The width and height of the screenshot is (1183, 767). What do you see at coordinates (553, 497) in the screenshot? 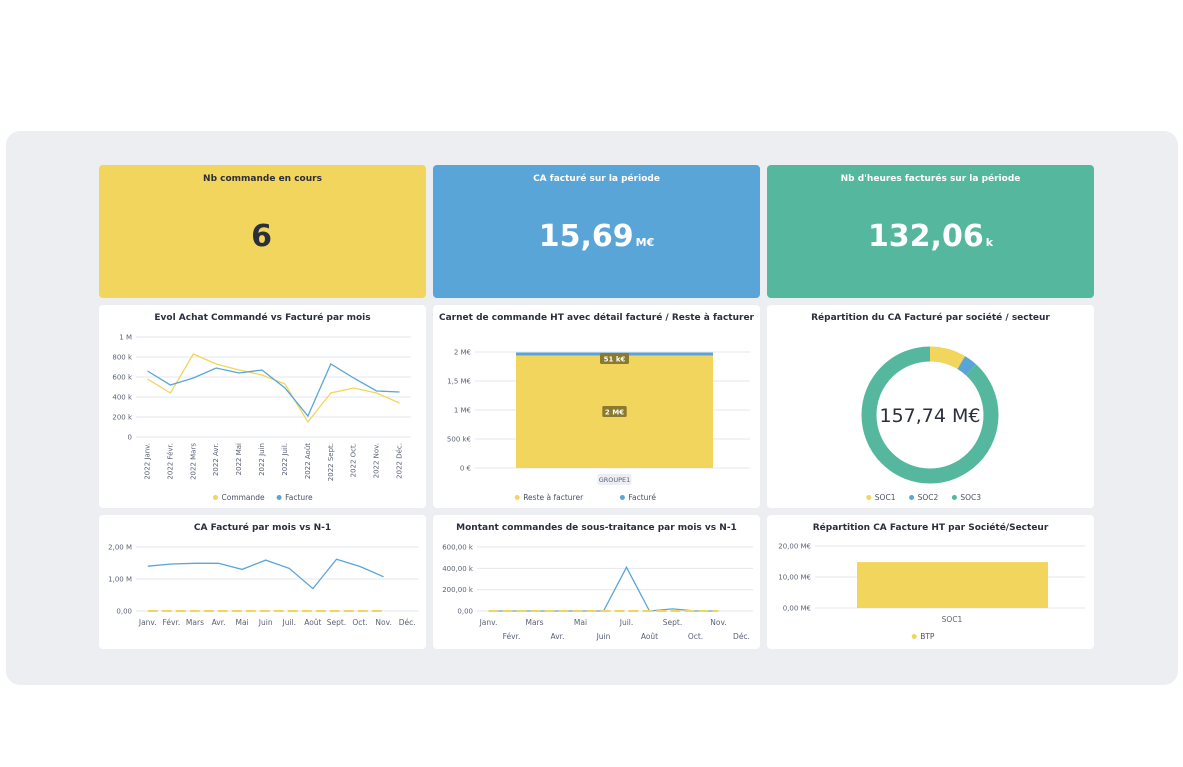
I see `legend-label: Reste à facturer` at bounding box center [553, 497].